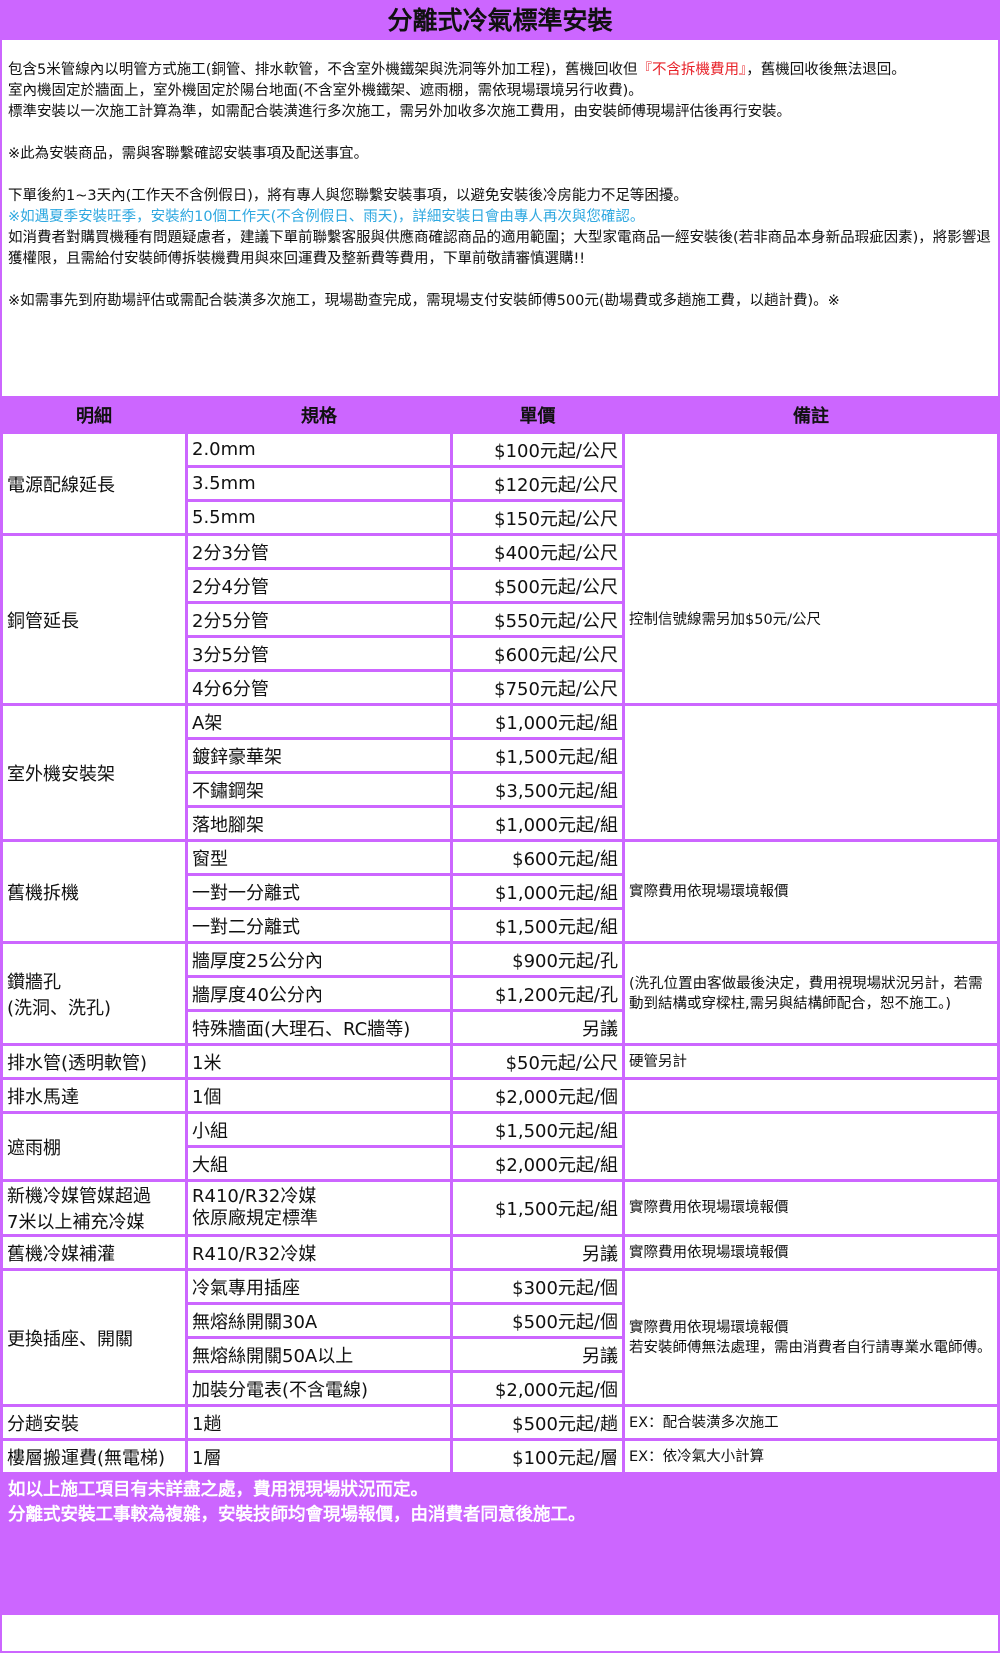  Describe the element at coordinates (537, 993) in the screenshot. I see `price-cell: $1,200元起/孔` at that location.